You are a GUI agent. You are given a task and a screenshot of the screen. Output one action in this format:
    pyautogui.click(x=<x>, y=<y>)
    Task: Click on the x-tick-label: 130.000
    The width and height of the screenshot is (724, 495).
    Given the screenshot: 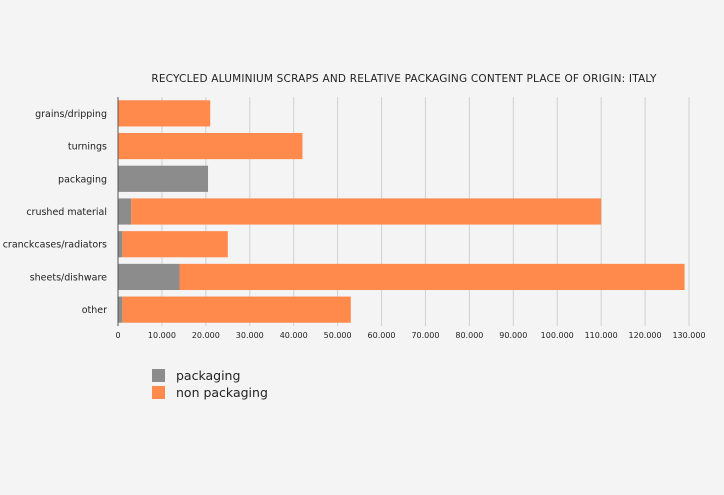 What is the action you would take?
    pyautogui.click(x=688, y=335)
    